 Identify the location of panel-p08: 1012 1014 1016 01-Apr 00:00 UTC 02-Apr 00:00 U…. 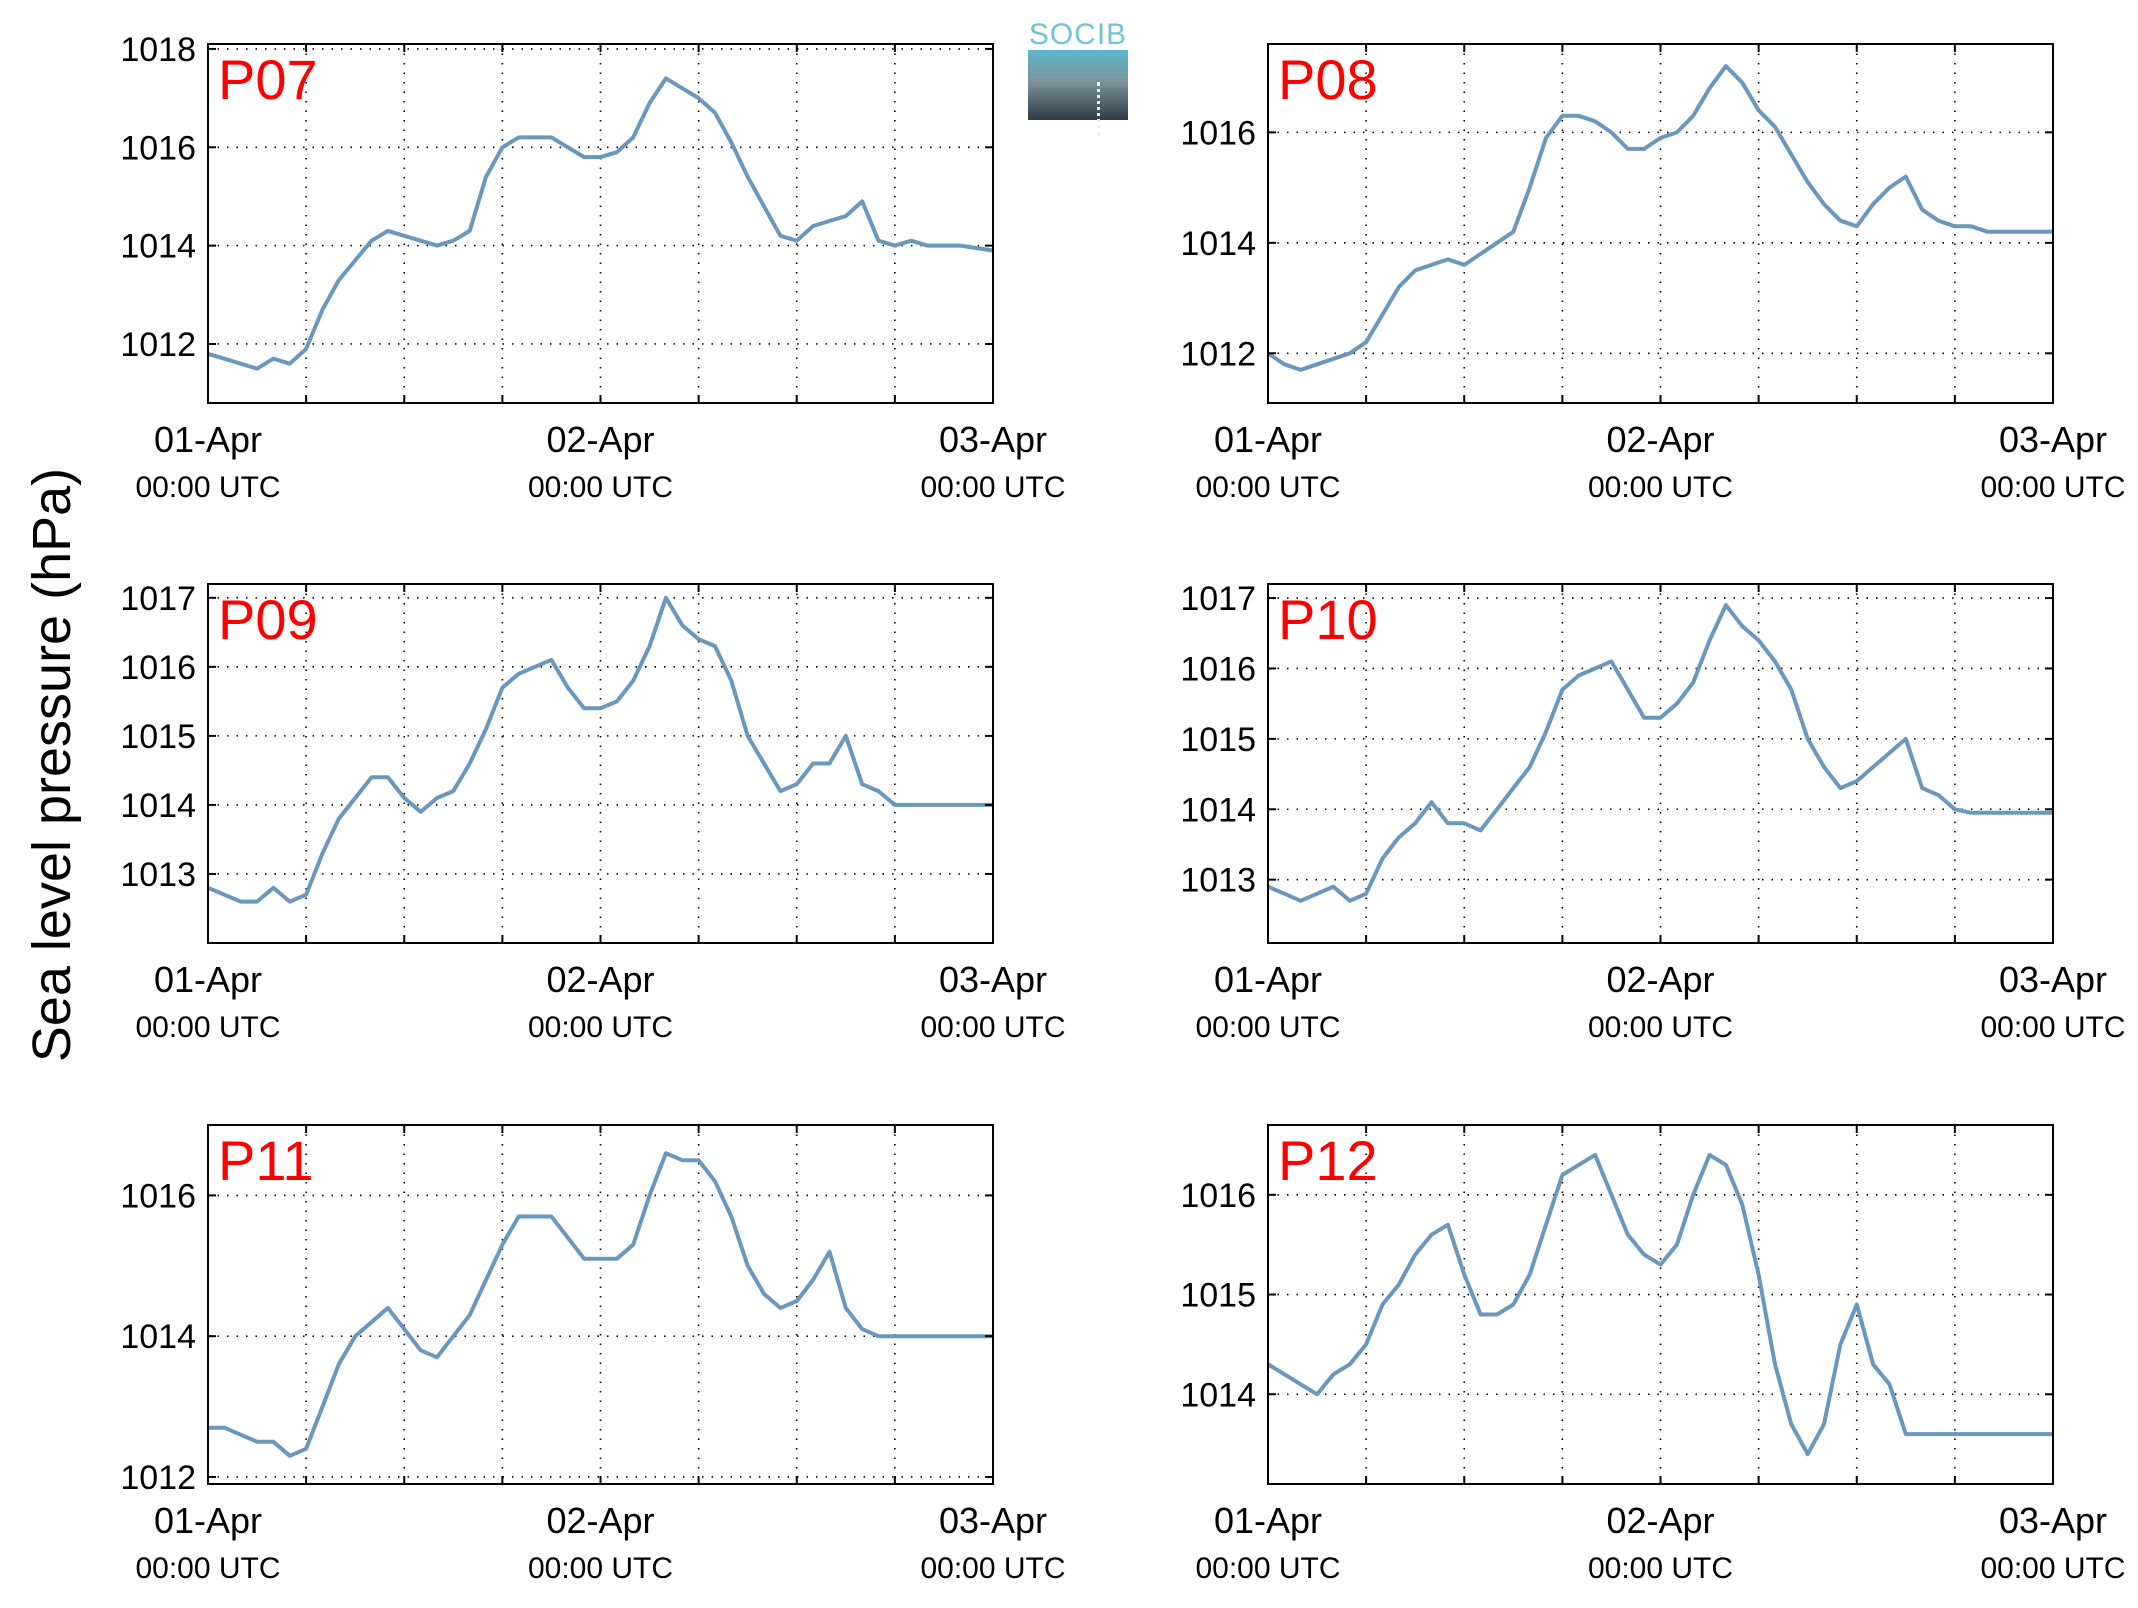
(1653, 273).